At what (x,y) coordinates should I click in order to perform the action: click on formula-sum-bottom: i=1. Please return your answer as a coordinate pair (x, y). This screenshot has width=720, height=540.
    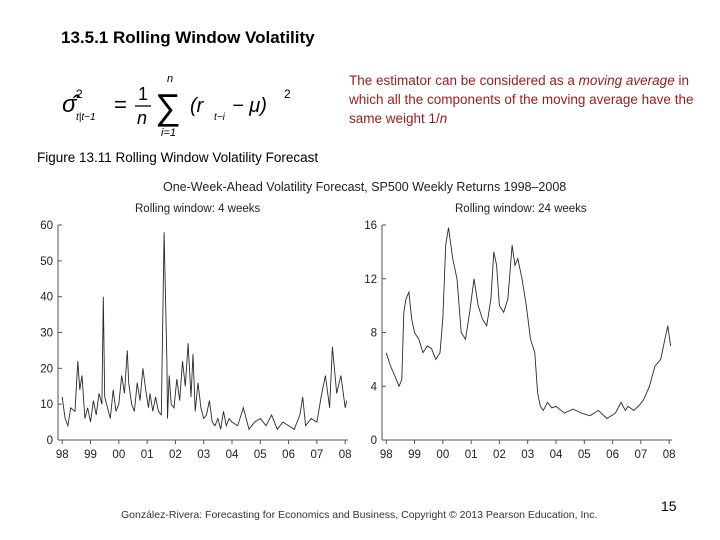
    Looking at the image, I should click on (168, 133).